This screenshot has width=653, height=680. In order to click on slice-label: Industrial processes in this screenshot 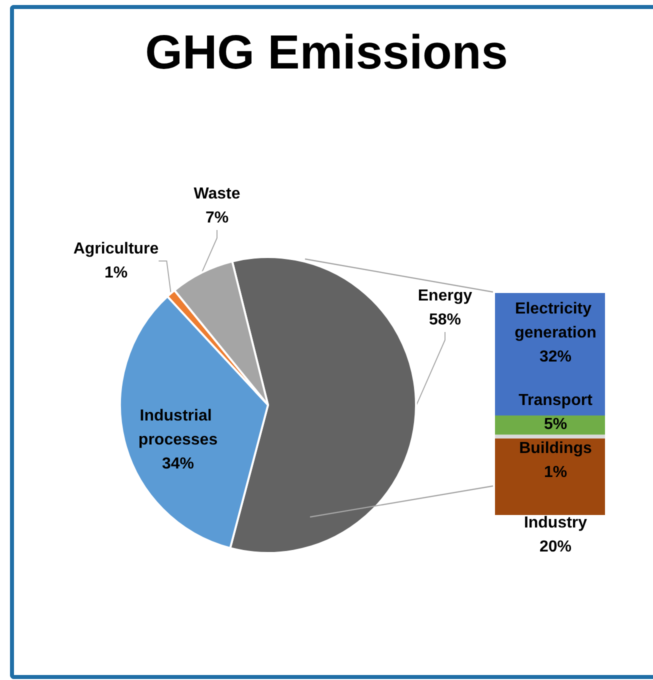, I will do `click(178, 428)`.